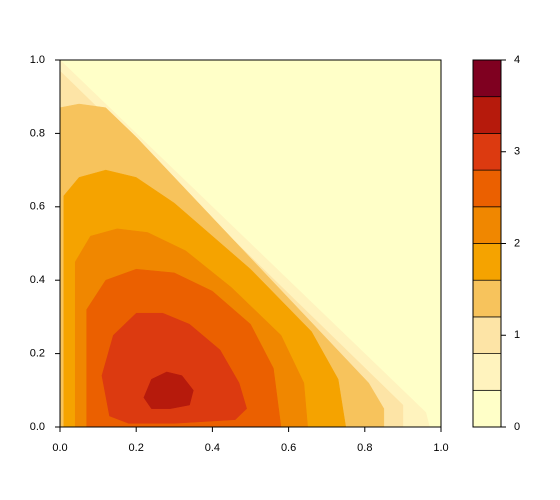 The width and height of the screenshot is (560, 500). What do you see at coordinates (37, 427) in the screenshot?
I see `y-tick-label: 0.0` at bounding box center [37, 427].